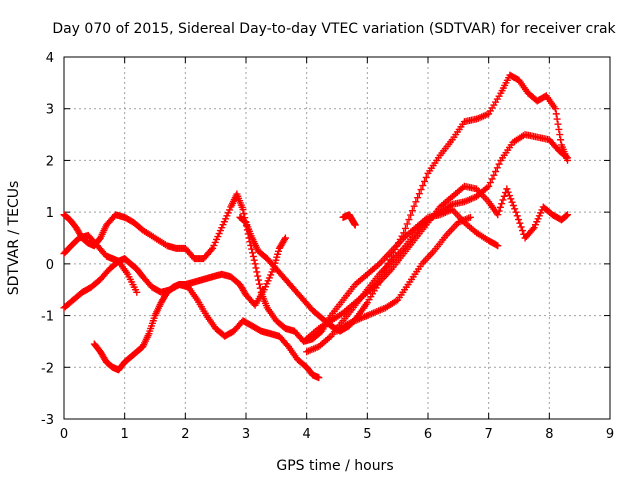 The height and width of the screenshot is (480, 640). What do you see at coordinates (50, 58) in the screenshot?
I see `y-tick-label: 4` at bounding box center [50, 58].